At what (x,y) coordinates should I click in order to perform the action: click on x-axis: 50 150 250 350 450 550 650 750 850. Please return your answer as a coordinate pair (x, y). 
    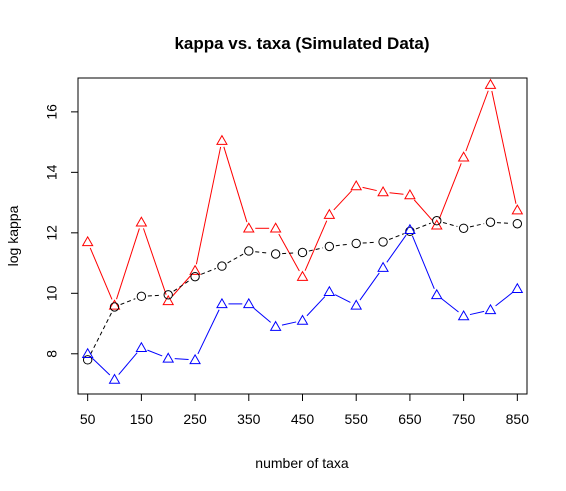
    Looking at the image, I should click on (304, 410).